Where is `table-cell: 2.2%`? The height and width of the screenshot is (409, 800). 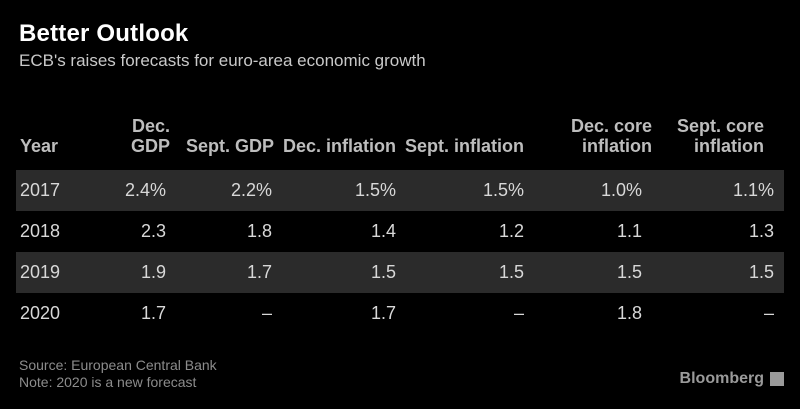
table-cell: 2.2% is located at coordinates (224, 190).